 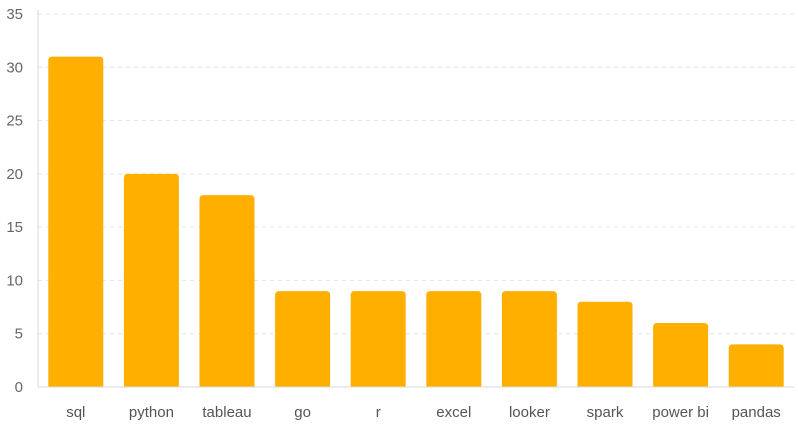 What do you see at coordinates (19, 334) in the screenshot?
I see `y-tick-label: 5` at bounding box center [19, 334].